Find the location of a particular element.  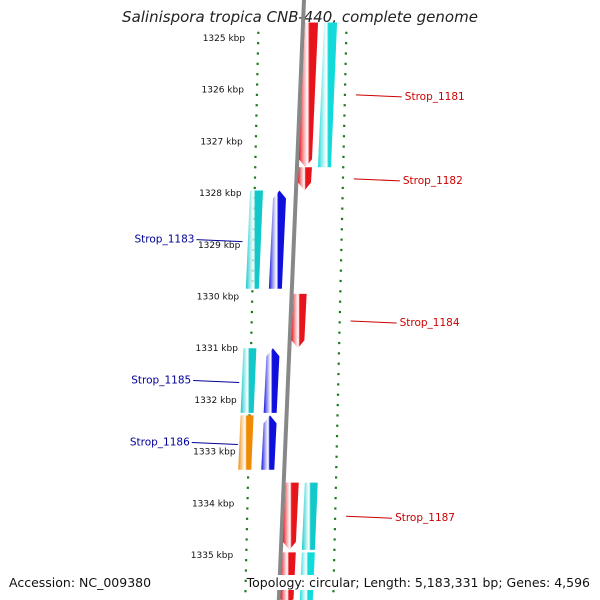

gene-label: Strop_1181 is located at coordinates (435, 97).